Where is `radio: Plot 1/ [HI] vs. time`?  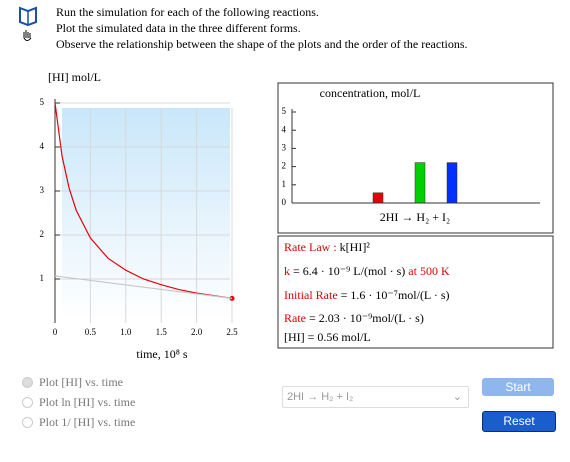
radio: Plot 1/ [HI] vs. time is located at coordinates (78, 422).